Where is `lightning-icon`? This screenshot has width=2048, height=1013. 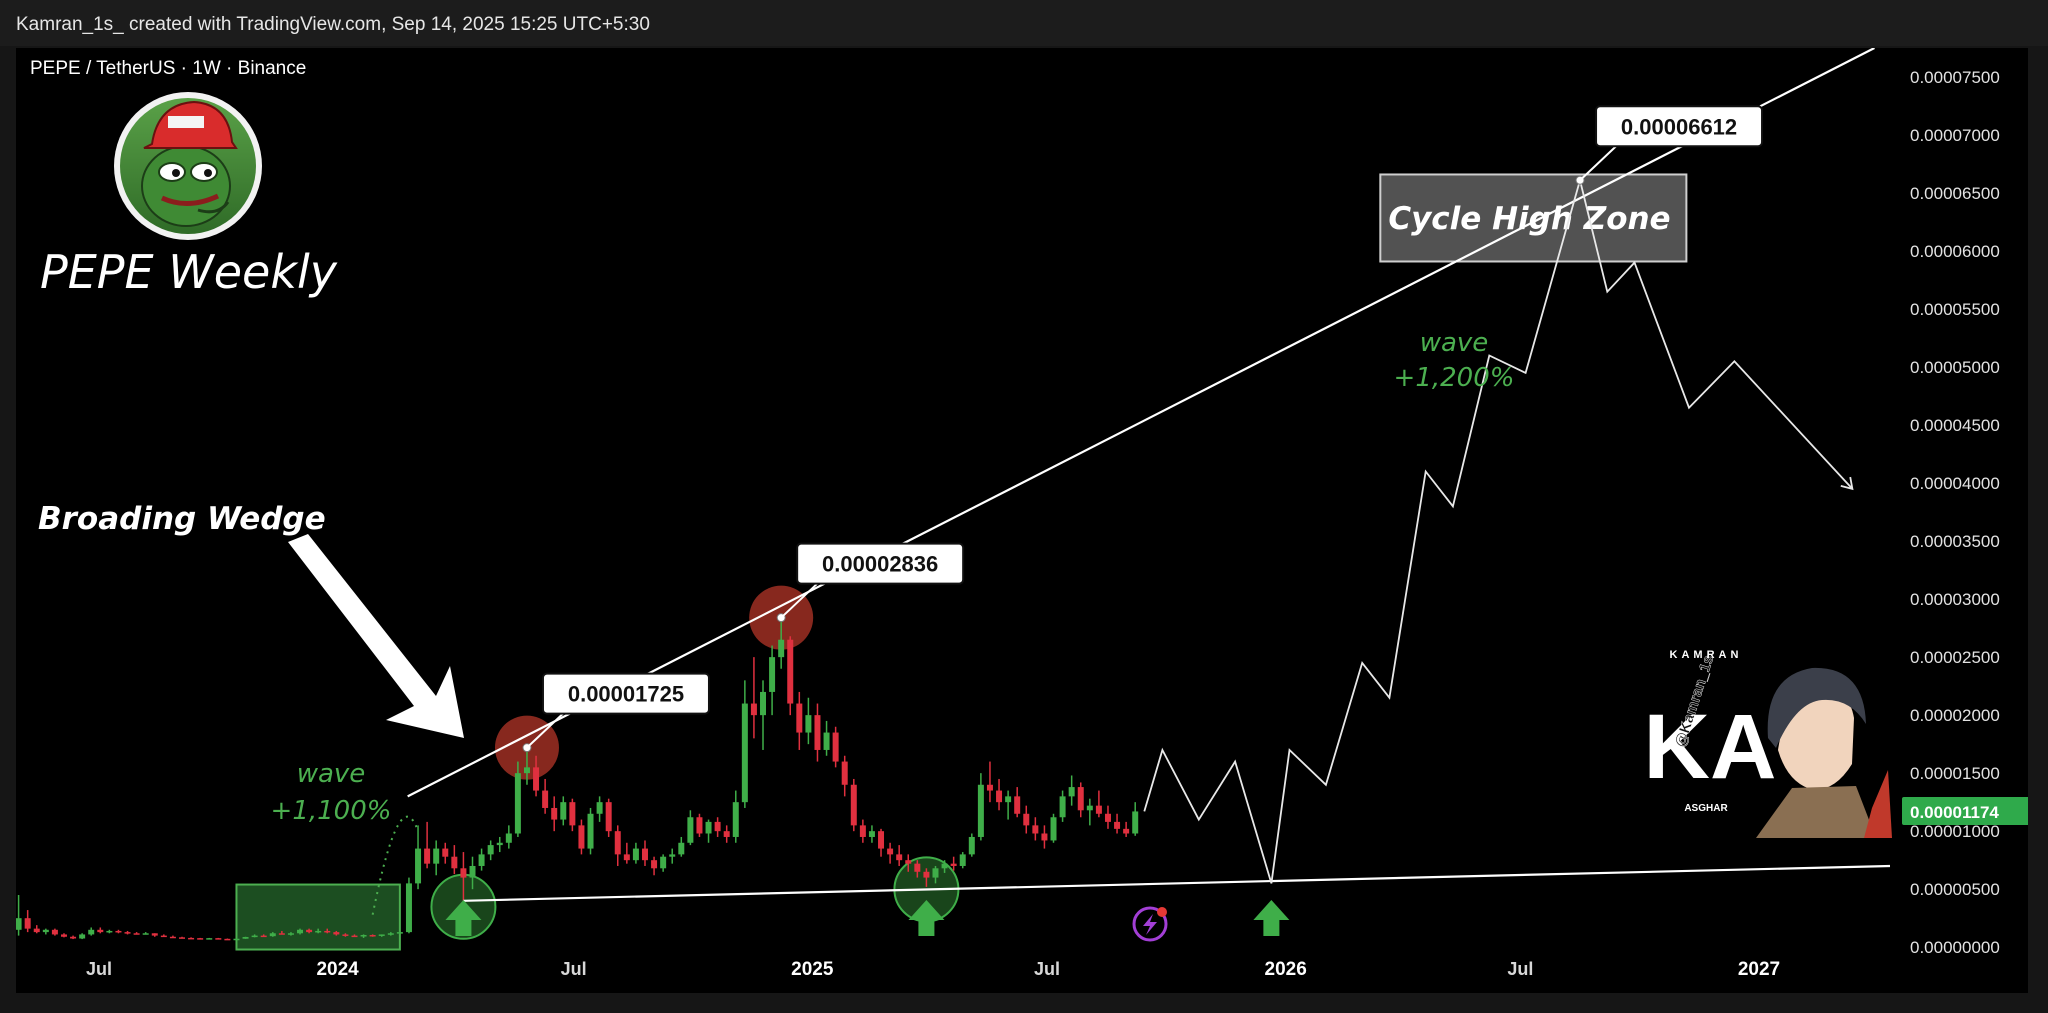 lightning-icon is located at coordinates (1150, 924).